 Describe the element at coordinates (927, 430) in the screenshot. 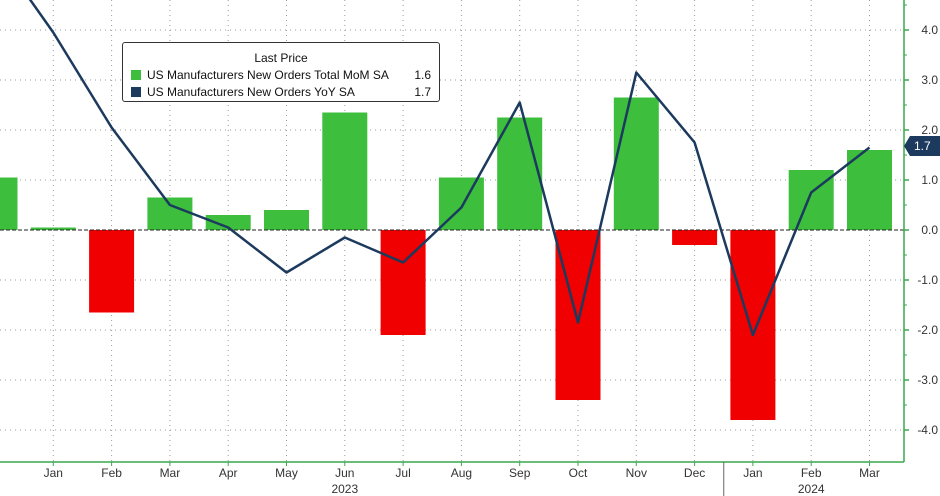

I see `y-tick-label: -4.0` at that location.